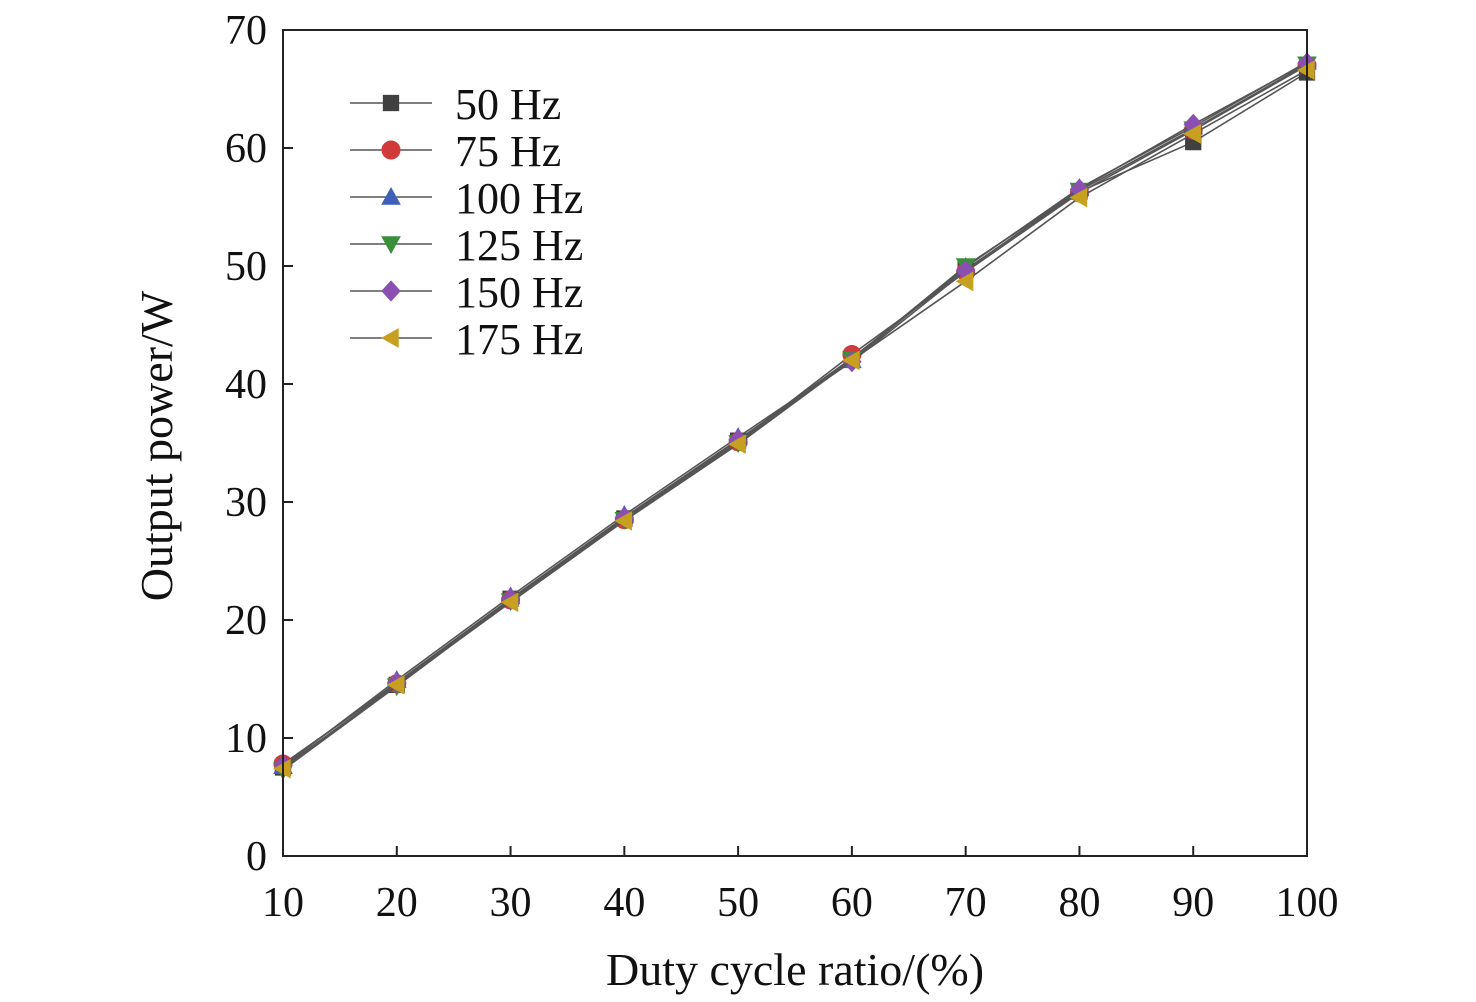  Describe the element at coordinates (246, 621) in the screenshot. I see `y-tick-label: 20` at that location.